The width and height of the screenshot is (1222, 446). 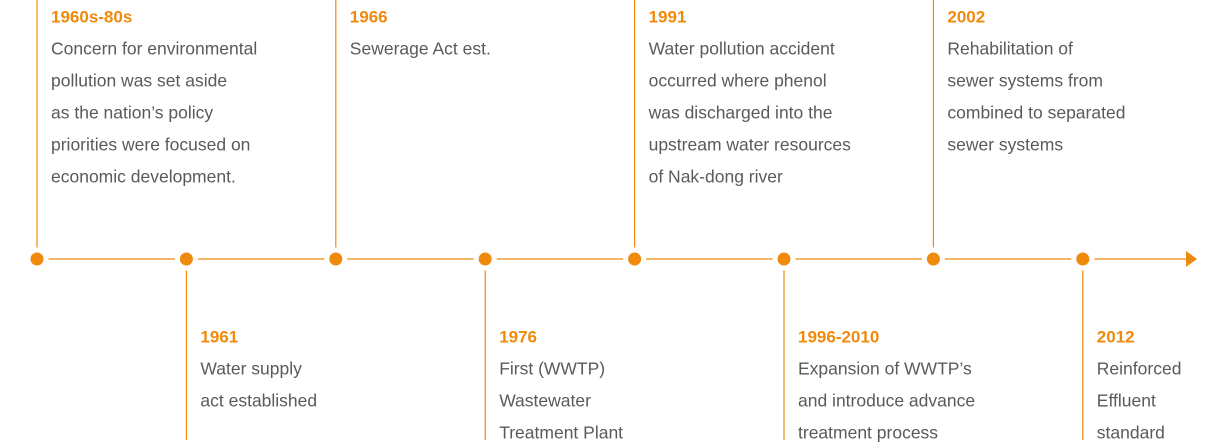 I want to click on event-description: Treatment Plant, so click(x=561, y=433).